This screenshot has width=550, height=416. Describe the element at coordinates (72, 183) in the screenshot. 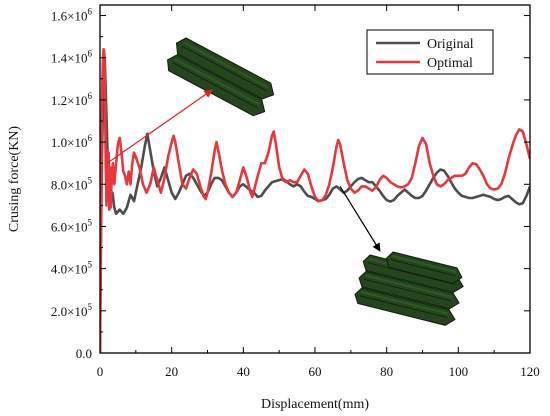

I see `y-tick-label: 8.0×10⁵` at that location.